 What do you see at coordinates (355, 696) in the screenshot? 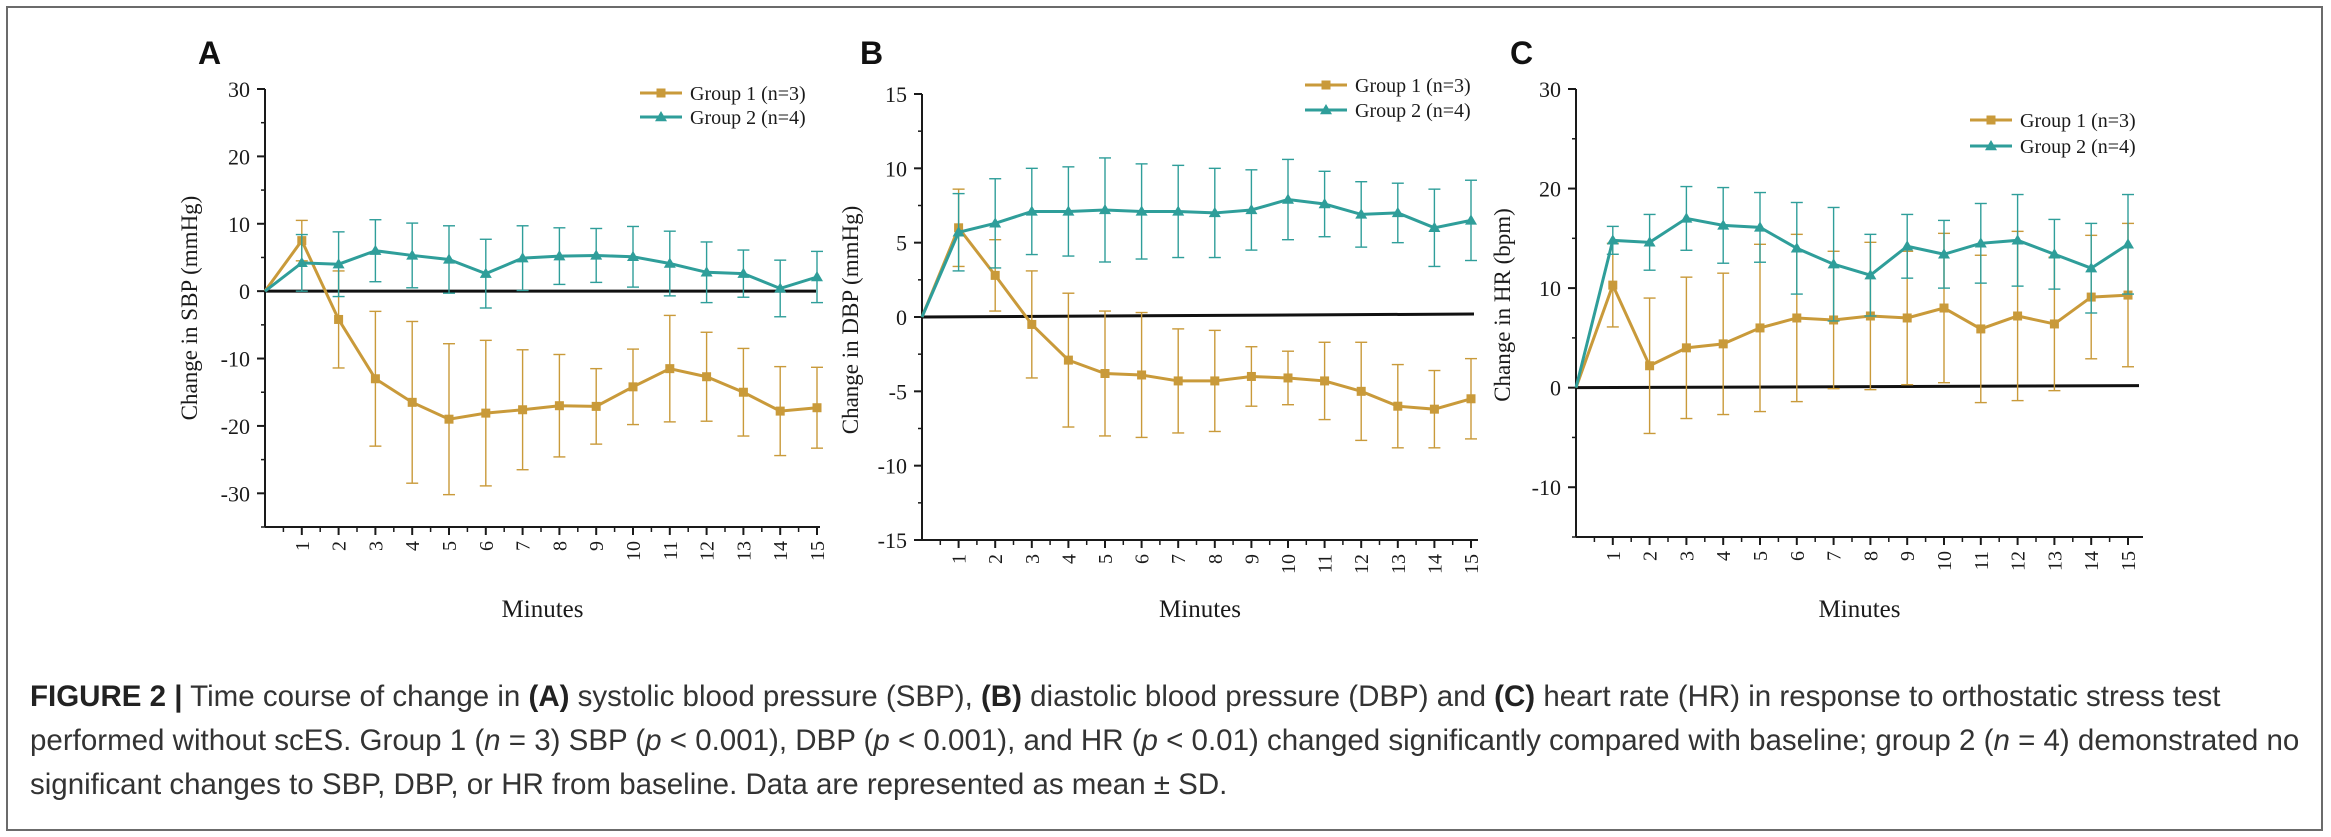
I see `caption-text-1: Time course of change in` at bounding box center [355, 696].